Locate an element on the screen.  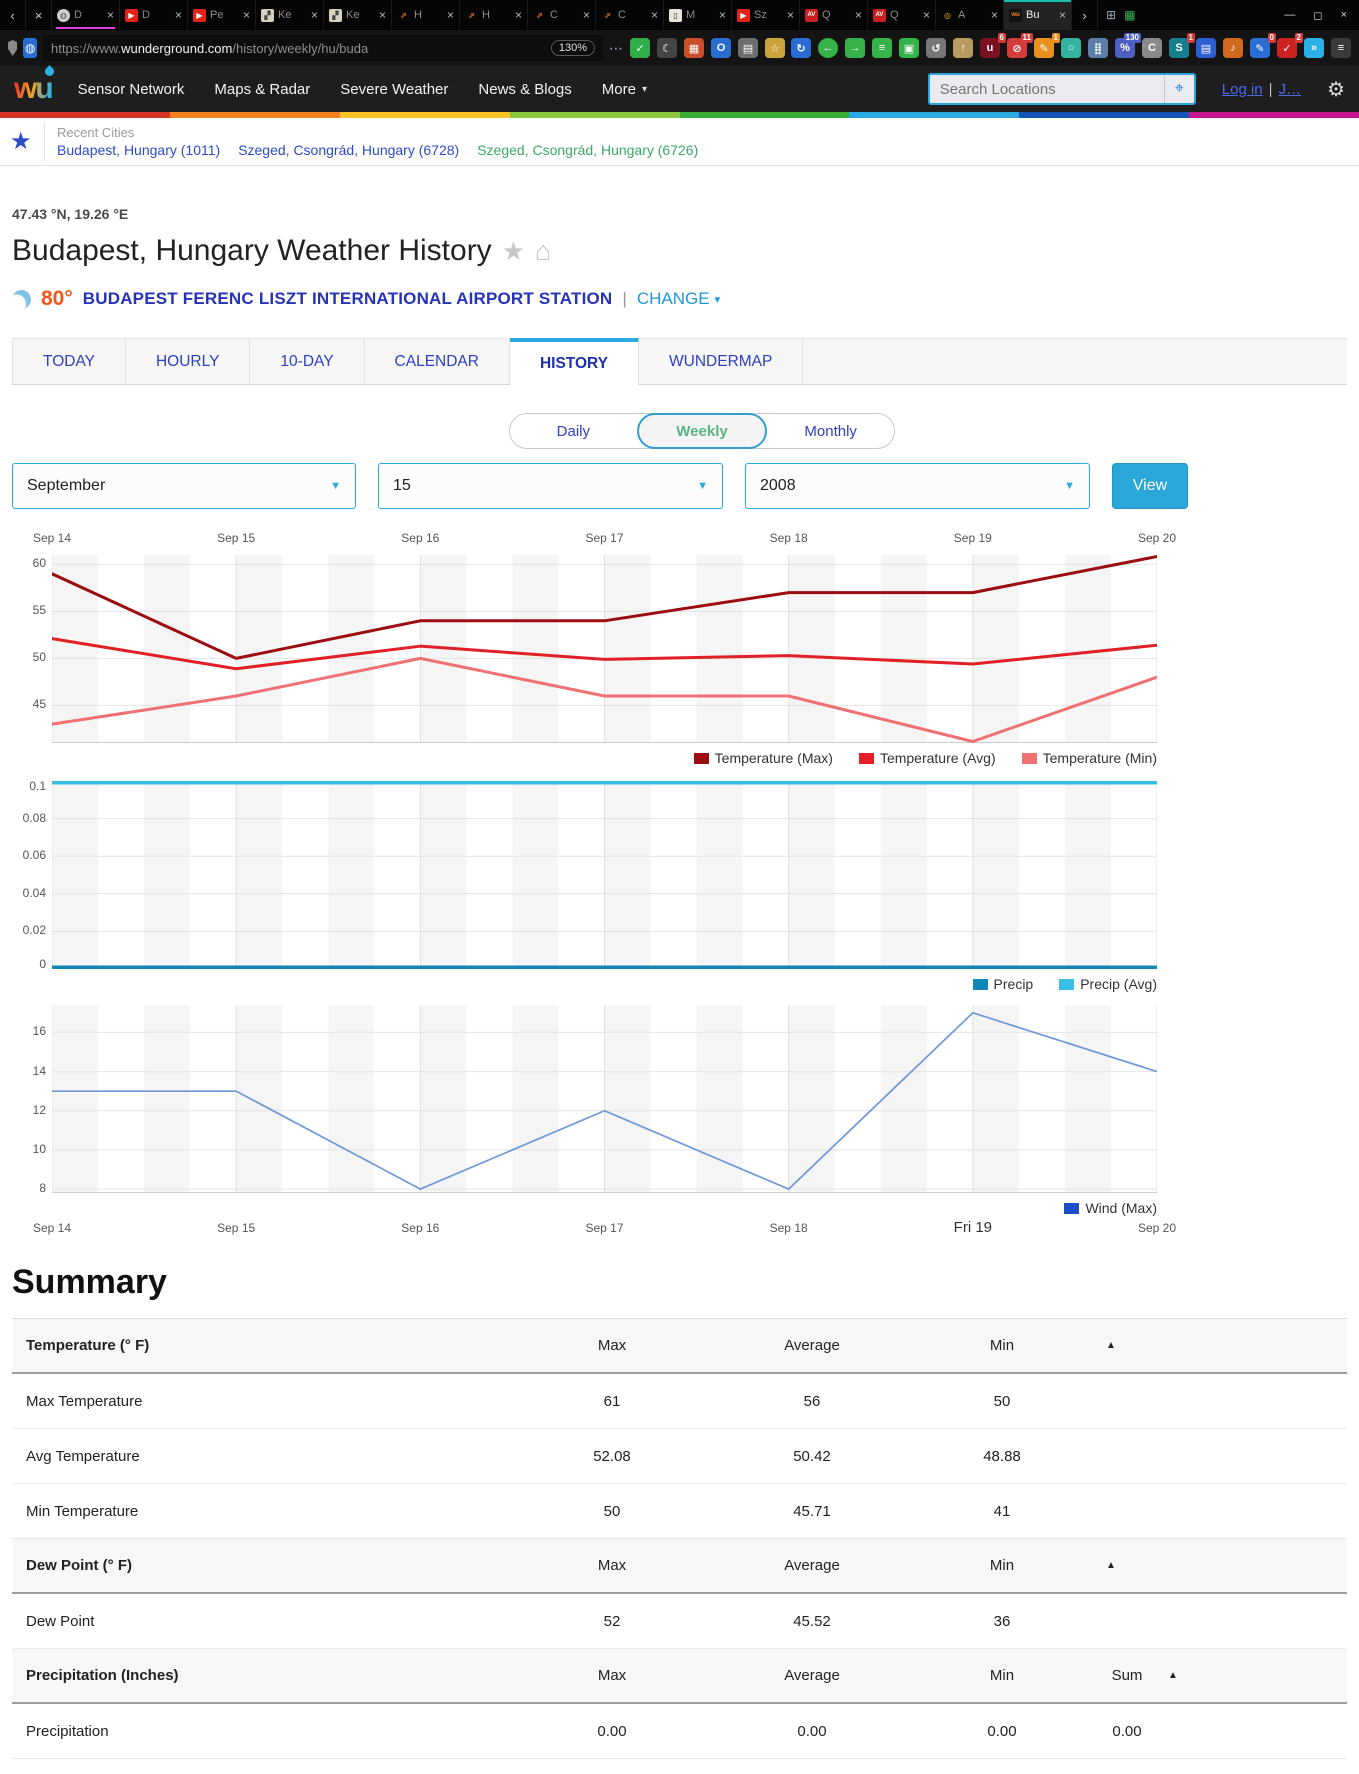
browser-tab: ▶ Pe × is located at coordinates (222, 15).